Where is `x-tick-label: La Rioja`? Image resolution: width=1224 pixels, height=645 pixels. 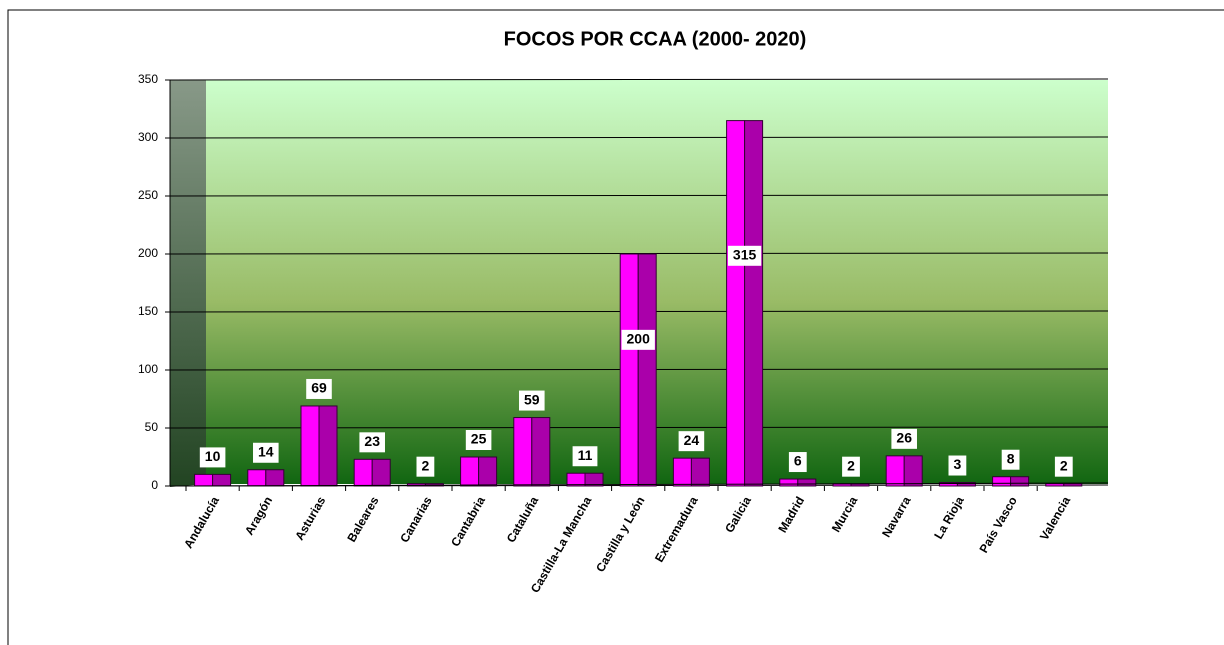 x-tick-label: La Rioja is located at coordinates (949, 518).